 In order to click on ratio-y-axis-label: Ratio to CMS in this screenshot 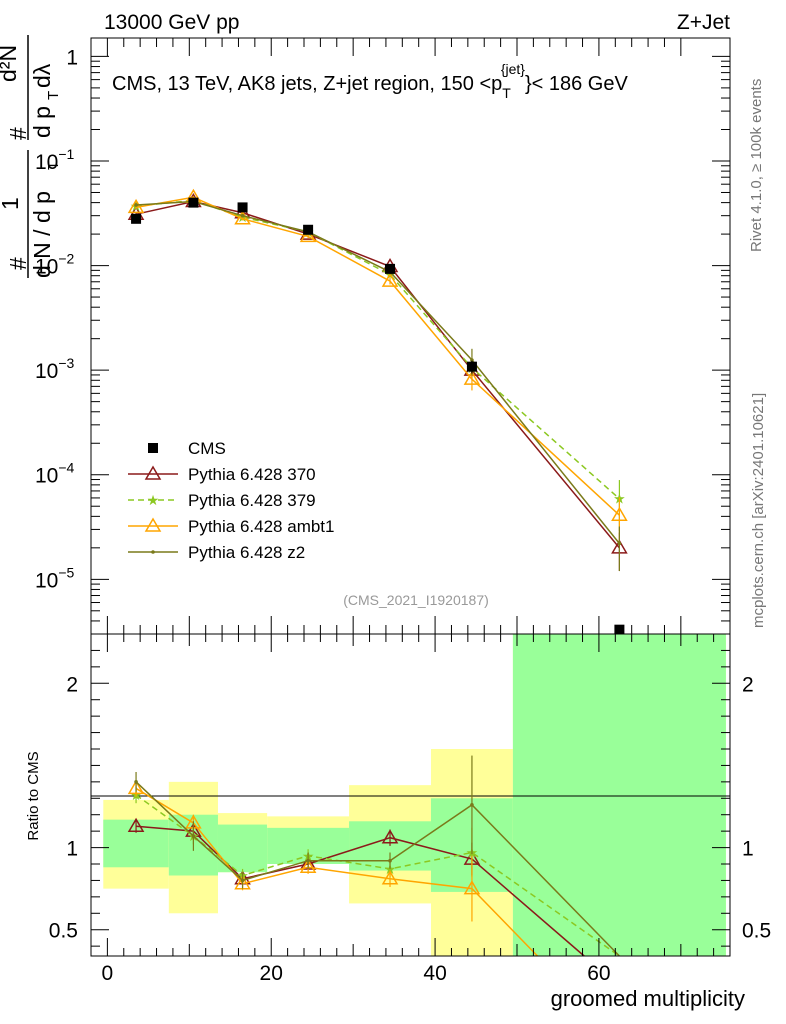, I will do `click(33, 795)`.